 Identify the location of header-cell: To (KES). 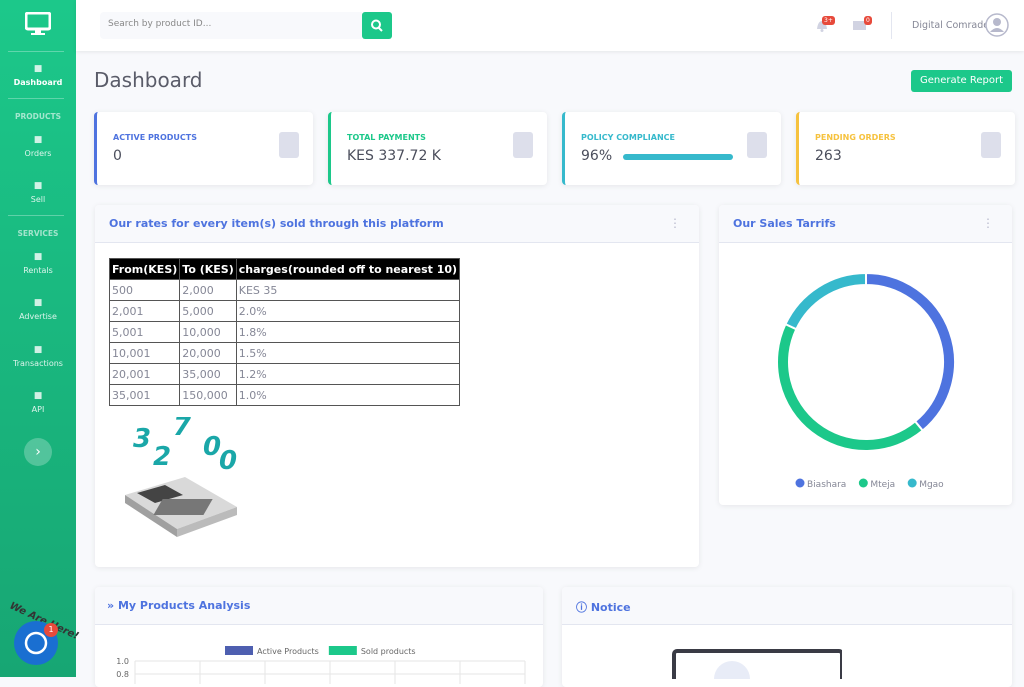
(208, 269).